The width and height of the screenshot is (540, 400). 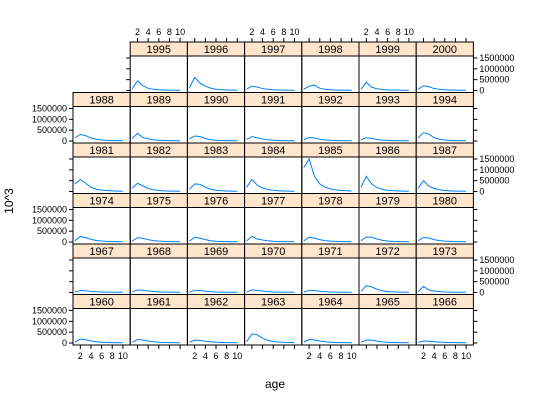 I want to click on series-line-1997, so click(x=270, y=88).